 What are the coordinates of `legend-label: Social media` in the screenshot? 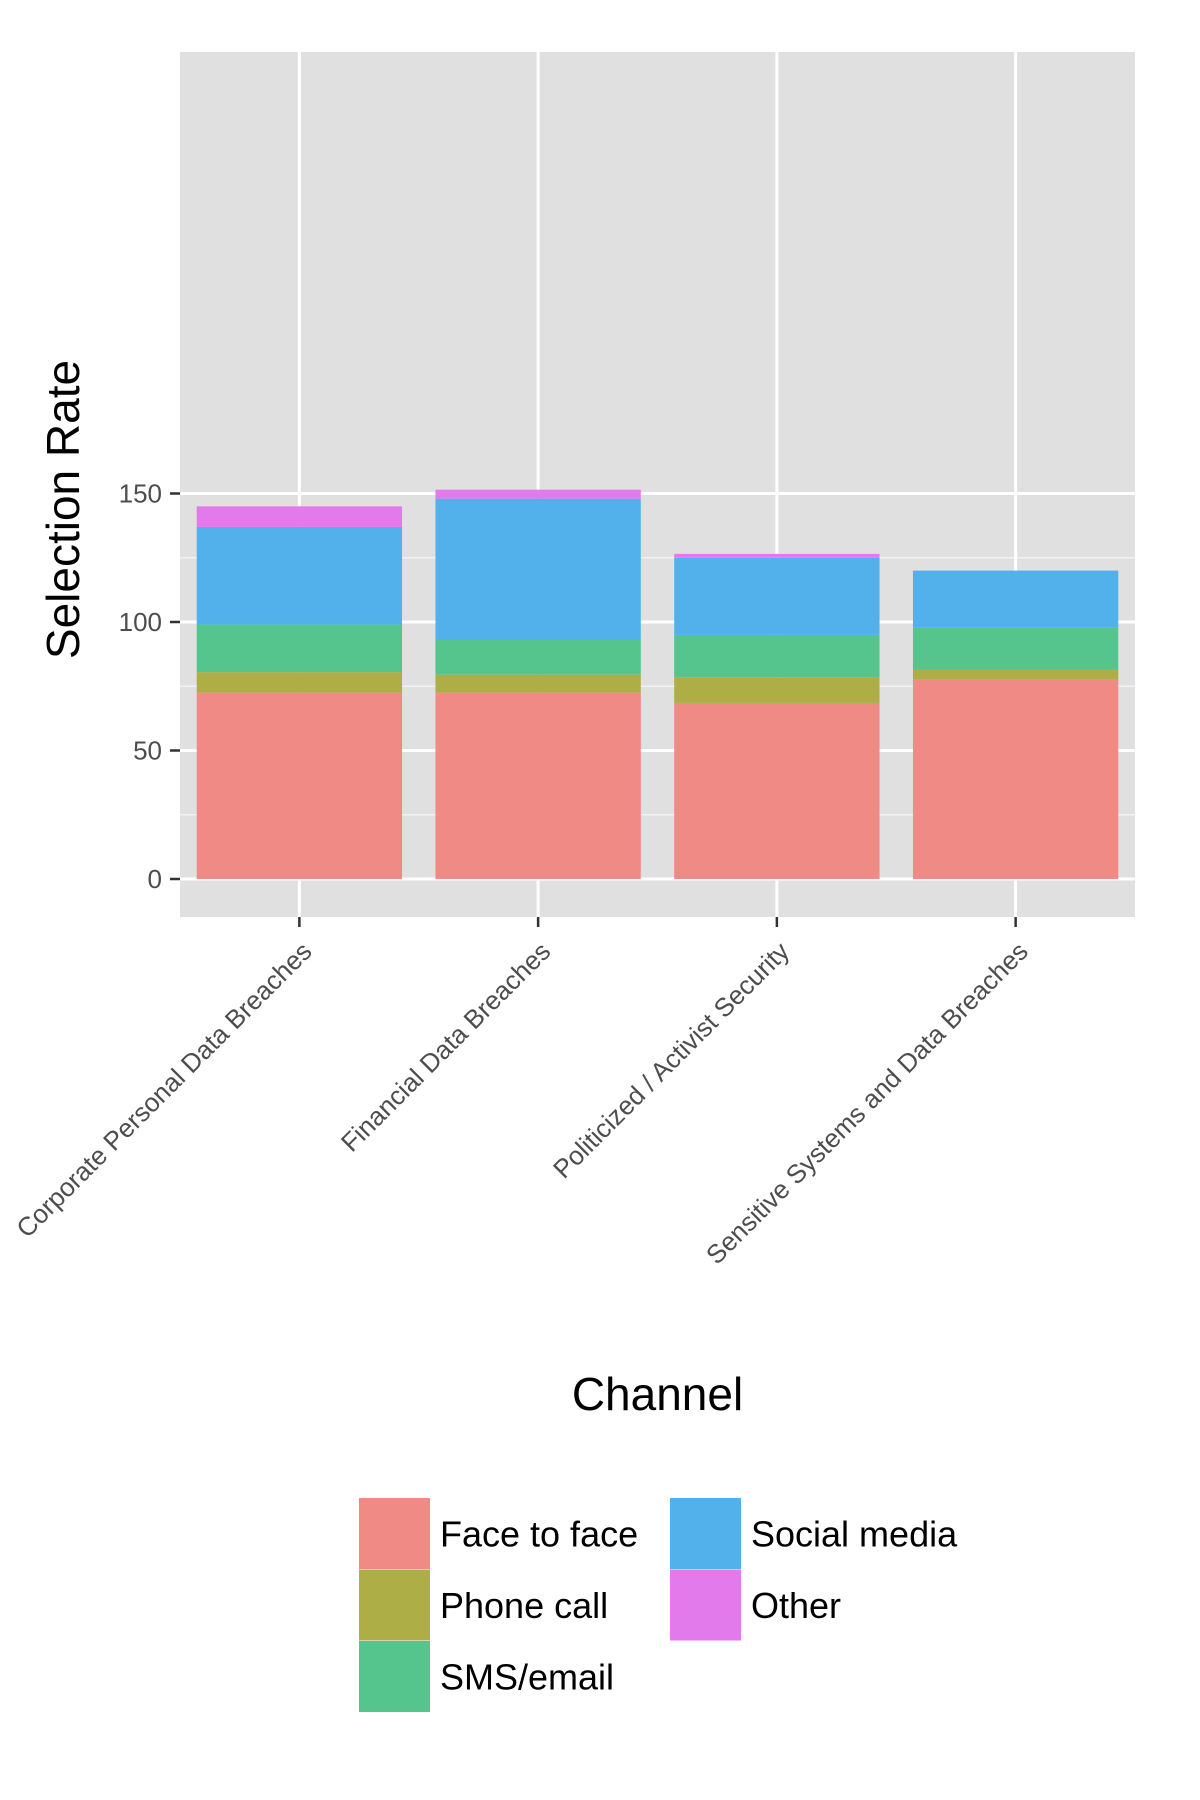 It's located at (854, 1534).